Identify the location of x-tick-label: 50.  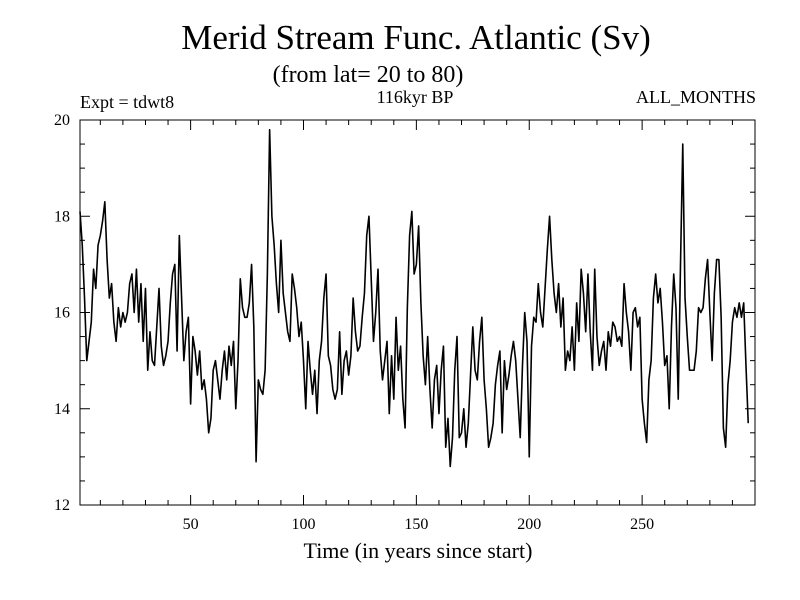
(191, 524).